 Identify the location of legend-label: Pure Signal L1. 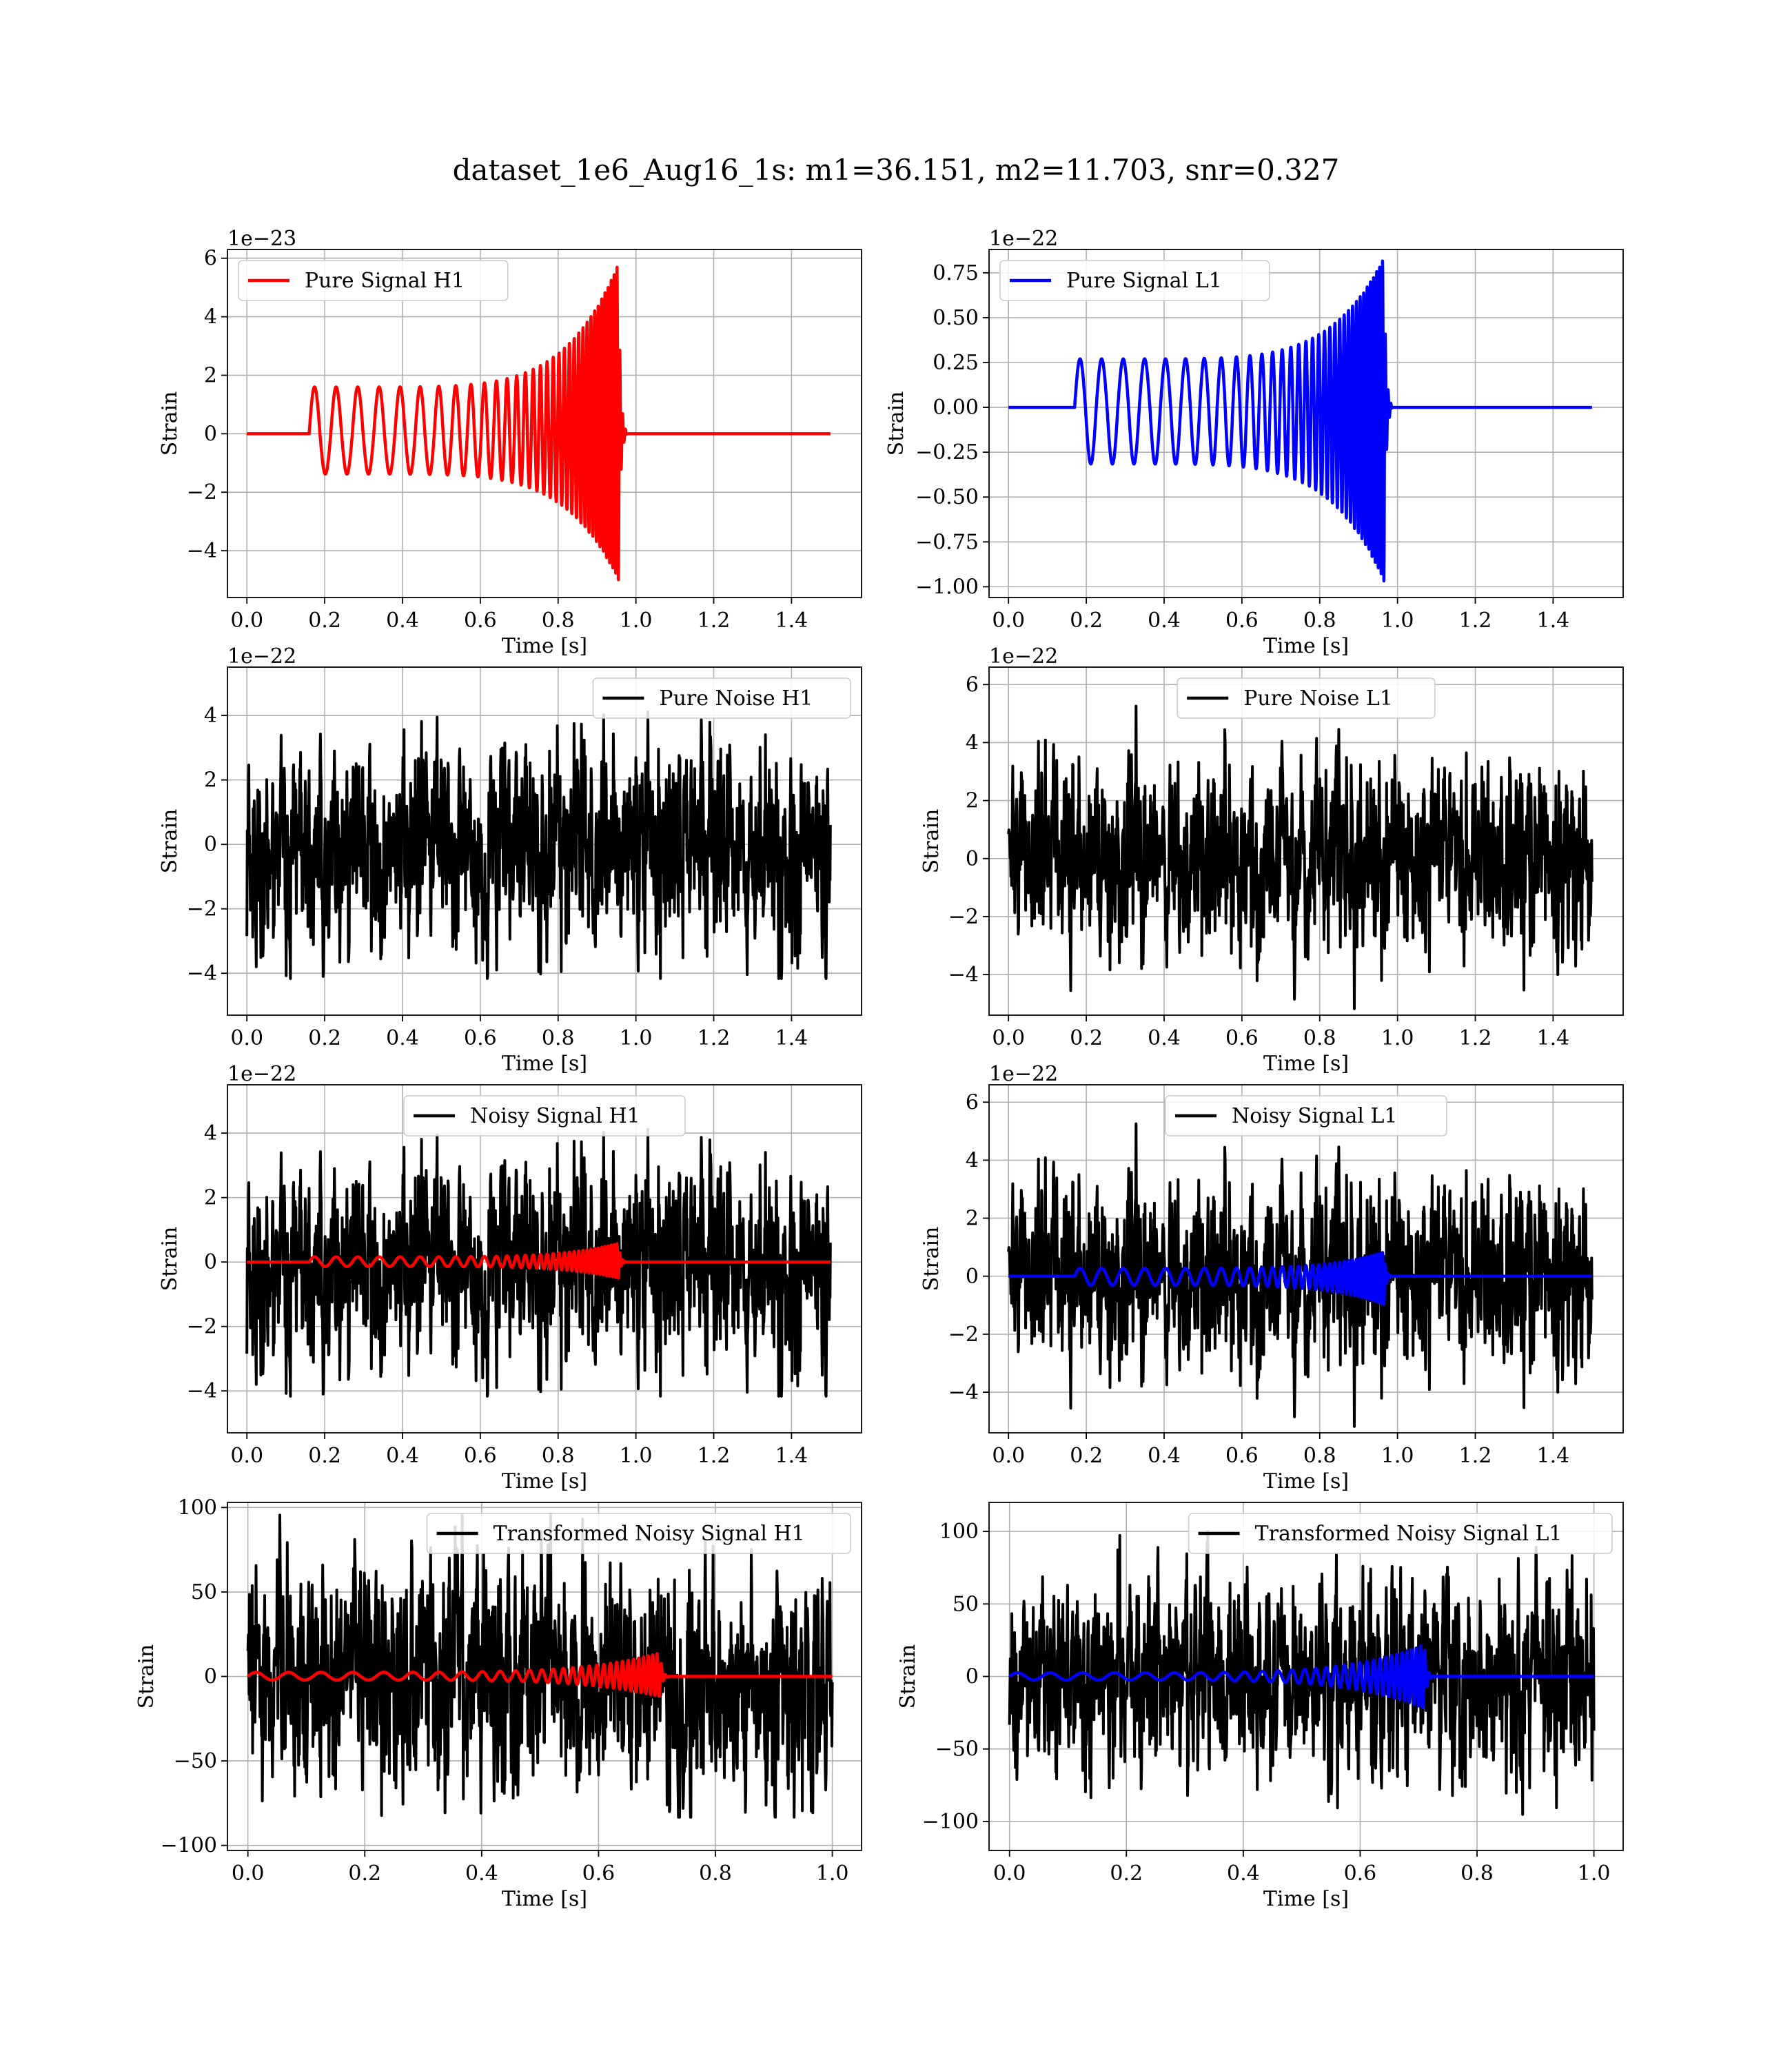
(1144, 281).